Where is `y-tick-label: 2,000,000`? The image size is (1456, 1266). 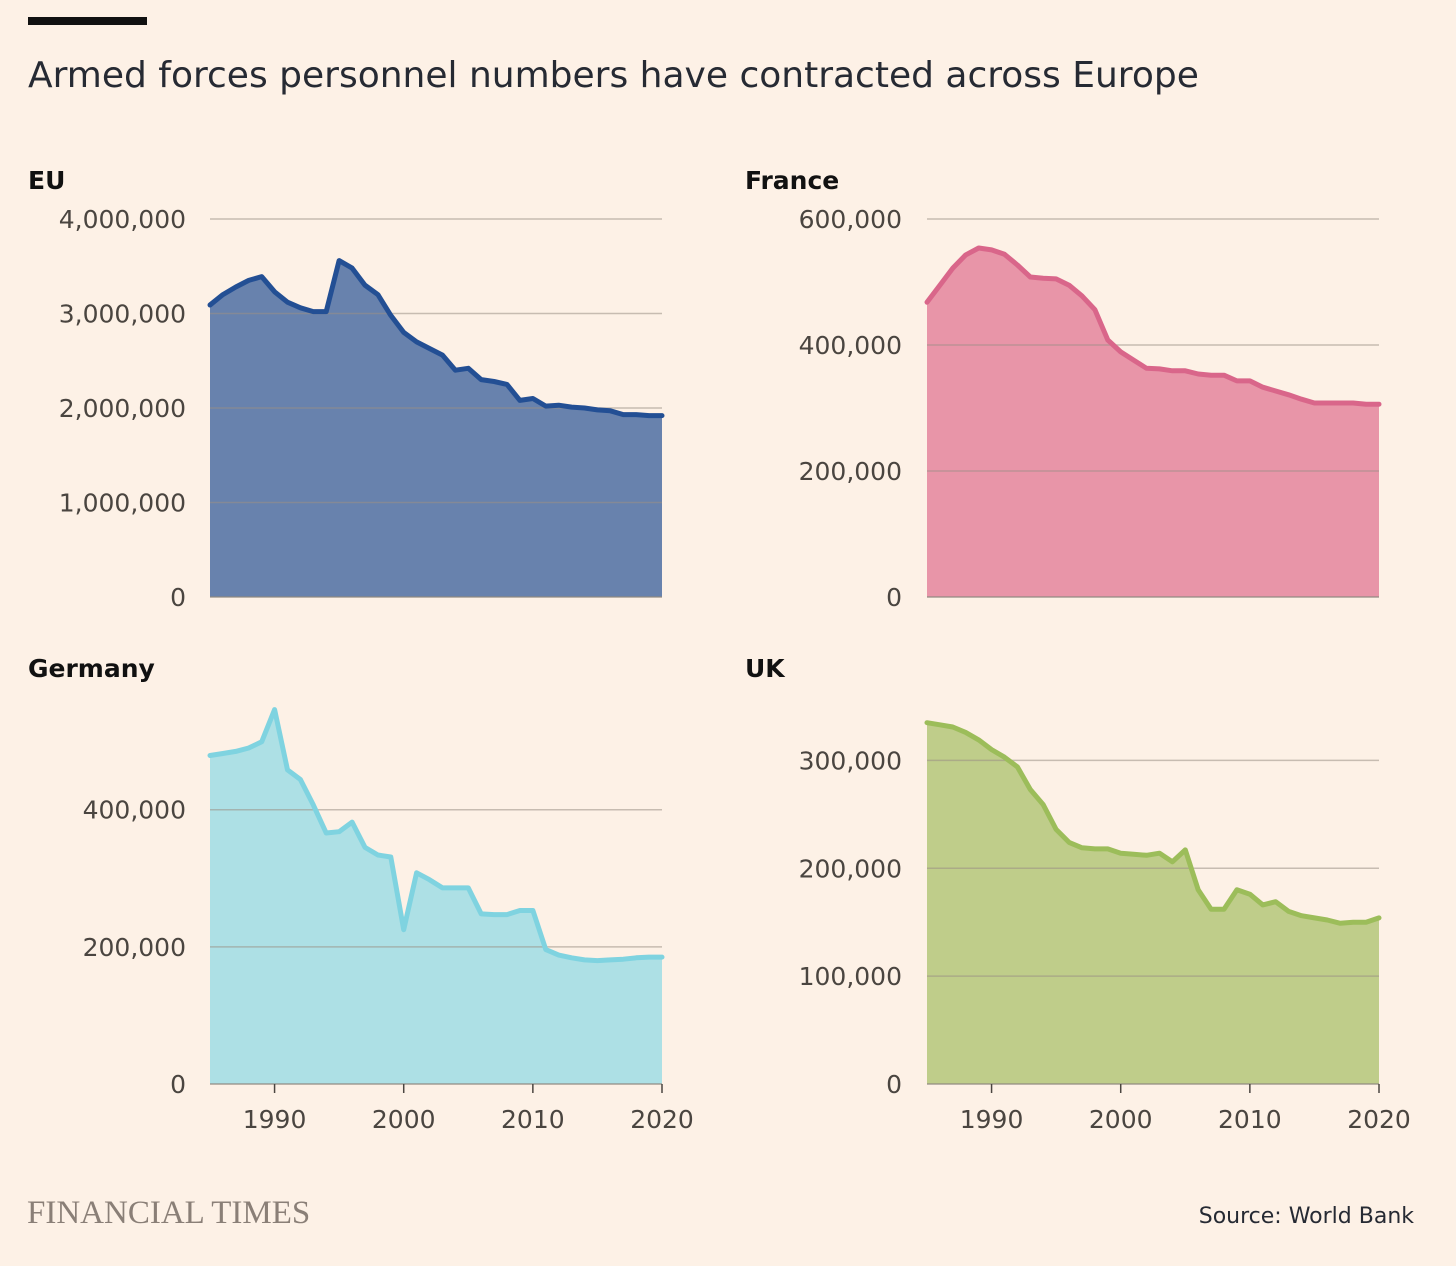 y-tick-label: 2,000,000 is located at coordinates (122, 408).